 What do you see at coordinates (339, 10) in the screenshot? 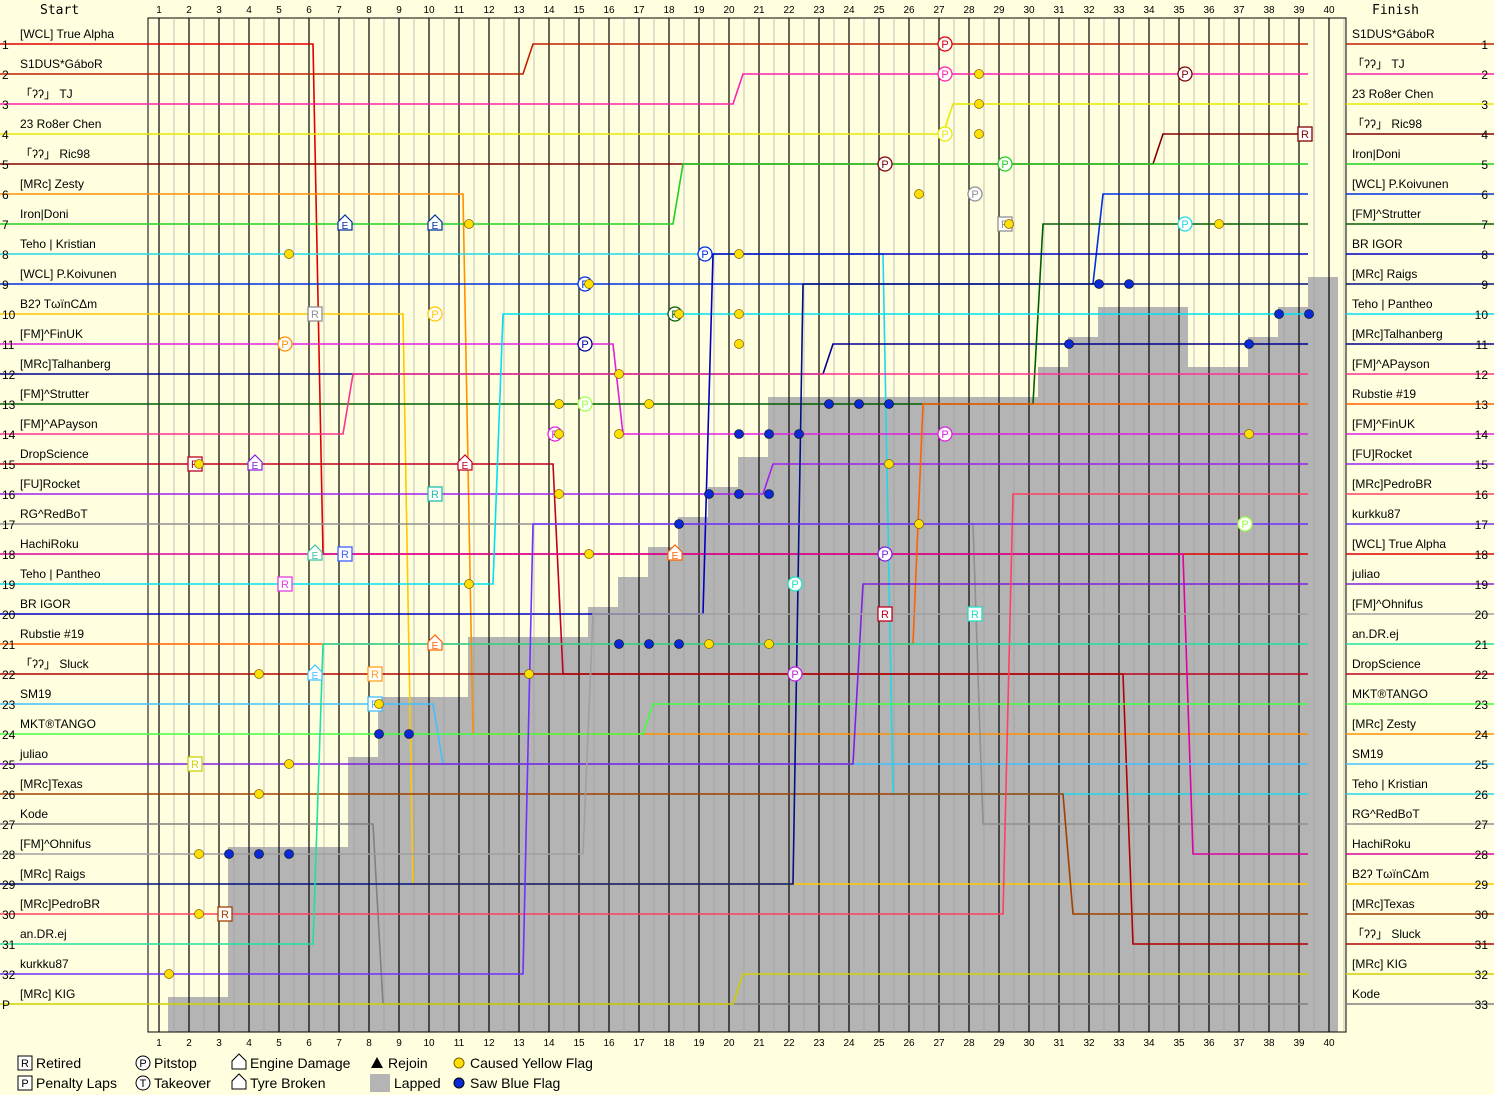
I see `lap-tick-label: 7` at bounding box center [339, 10].